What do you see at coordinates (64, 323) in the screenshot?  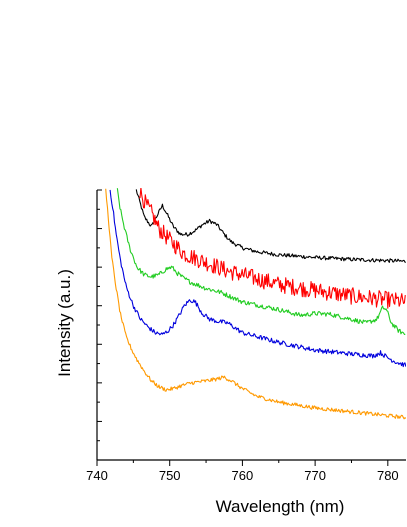 I see `y-axis-label: Intensity (a.u.)` at bounding box center [64, 323].